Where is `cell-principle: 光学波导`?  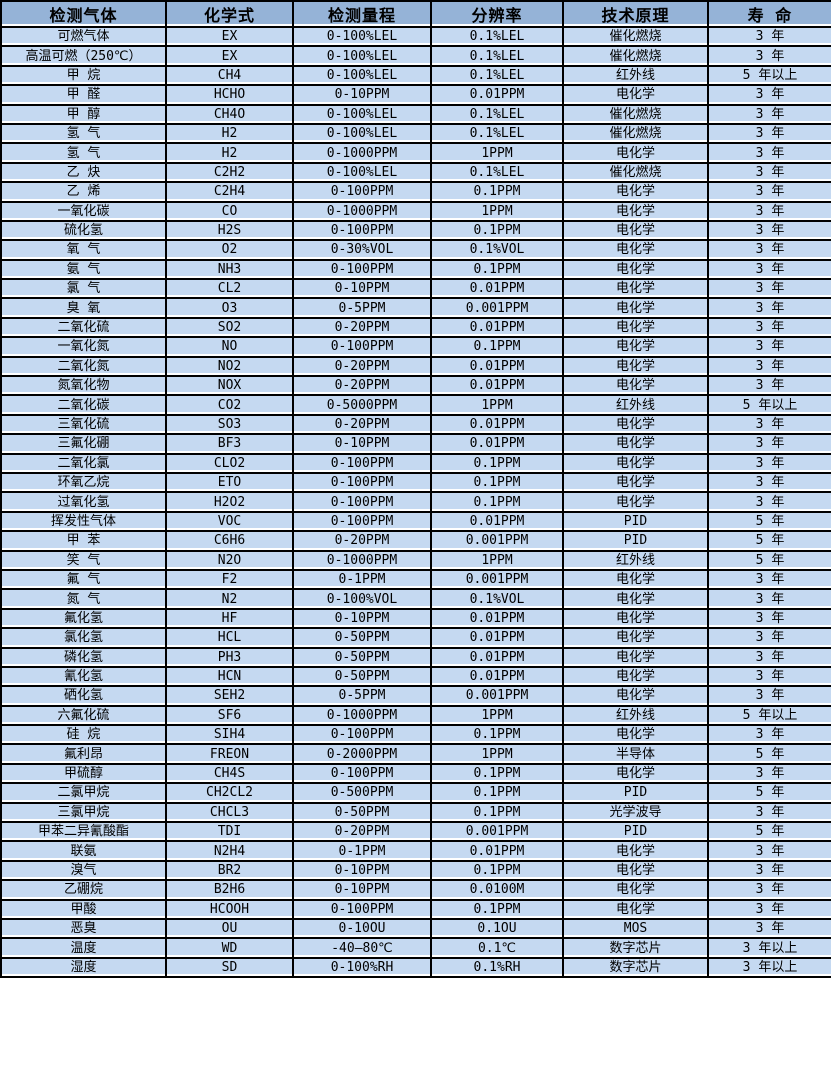 cell-principle: 光学波导 is located at coordinates (635, 812).